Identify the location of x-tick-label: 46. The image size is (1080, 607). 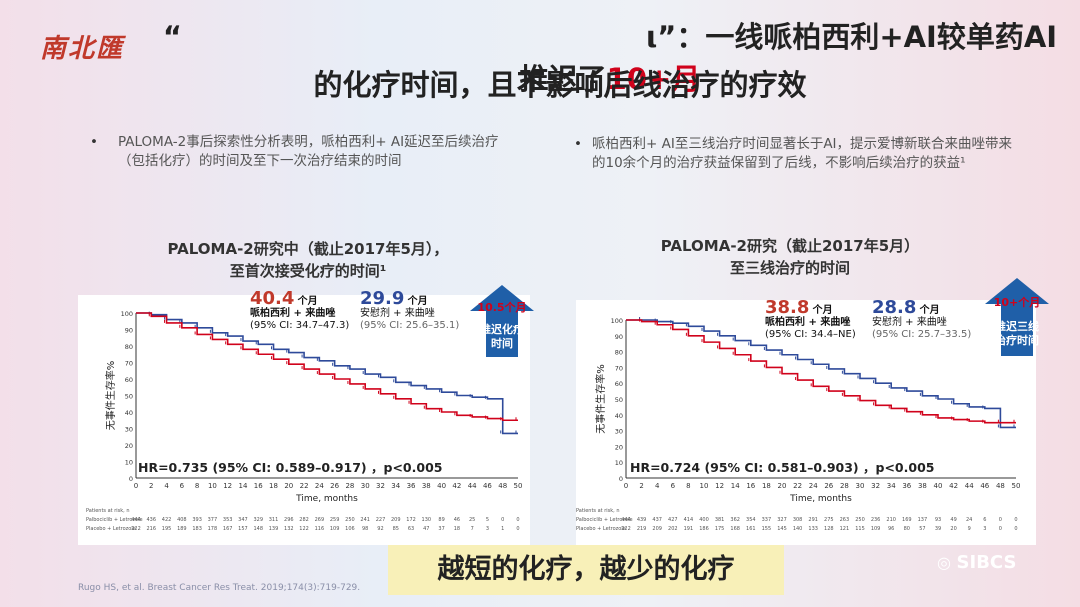
(984, 486).